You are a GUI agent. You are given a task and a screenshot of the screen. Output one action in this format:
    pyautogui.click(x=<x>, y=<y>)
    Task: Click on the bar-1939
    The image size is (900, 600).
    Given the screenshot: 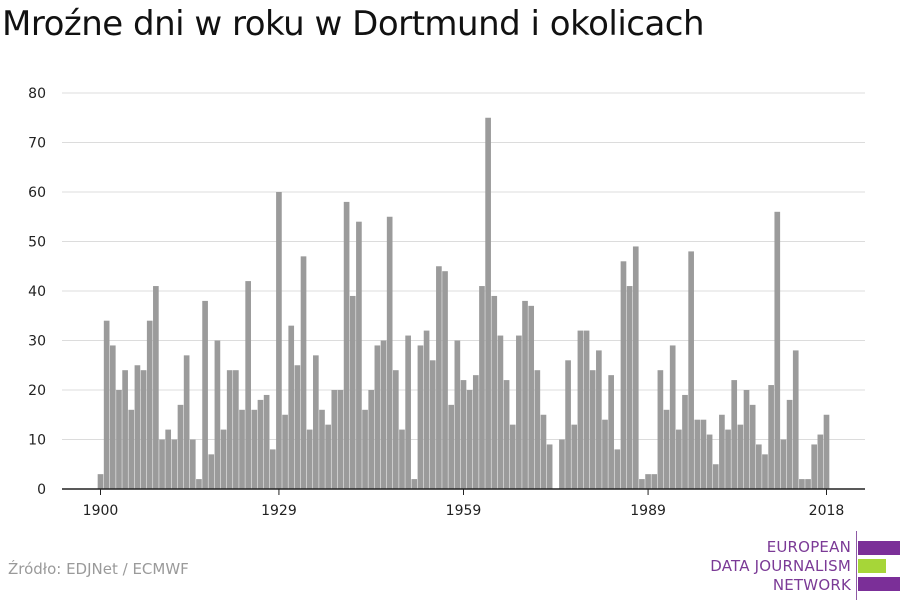 What is the action you would take?
    pyautogui.click(x=340, y=439)
    